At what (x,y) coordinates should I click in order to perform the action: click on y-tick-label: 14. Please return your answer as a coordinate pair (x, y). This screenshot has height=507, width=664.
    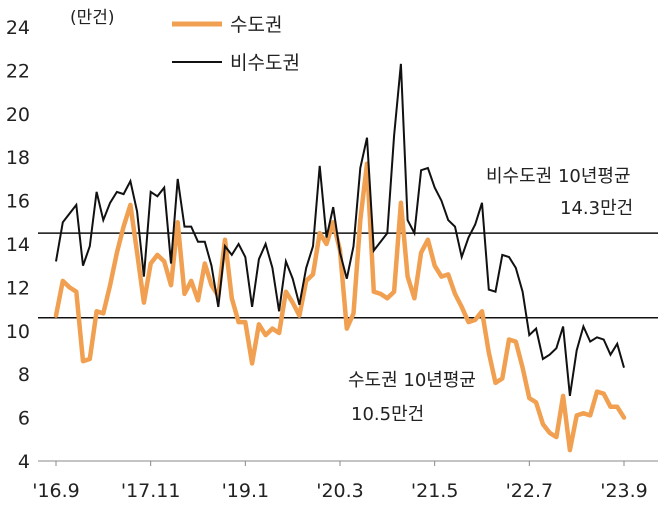
    Looking at the image, I should click on (18, 245).